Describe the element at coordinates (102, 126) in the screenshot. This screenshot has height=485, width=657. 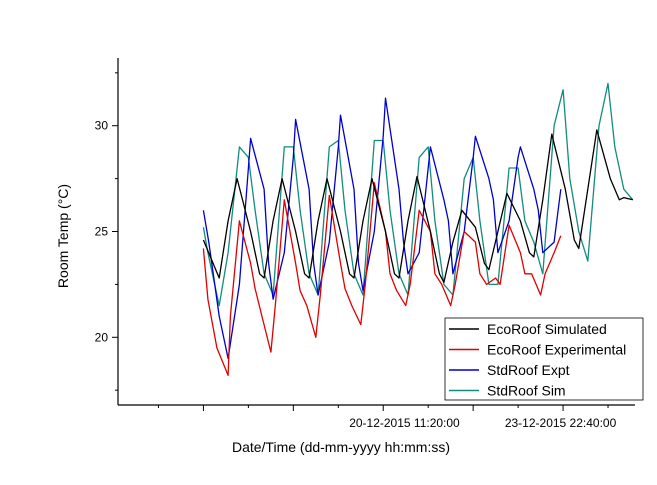
I see `y-tick-label: 30` at that location.